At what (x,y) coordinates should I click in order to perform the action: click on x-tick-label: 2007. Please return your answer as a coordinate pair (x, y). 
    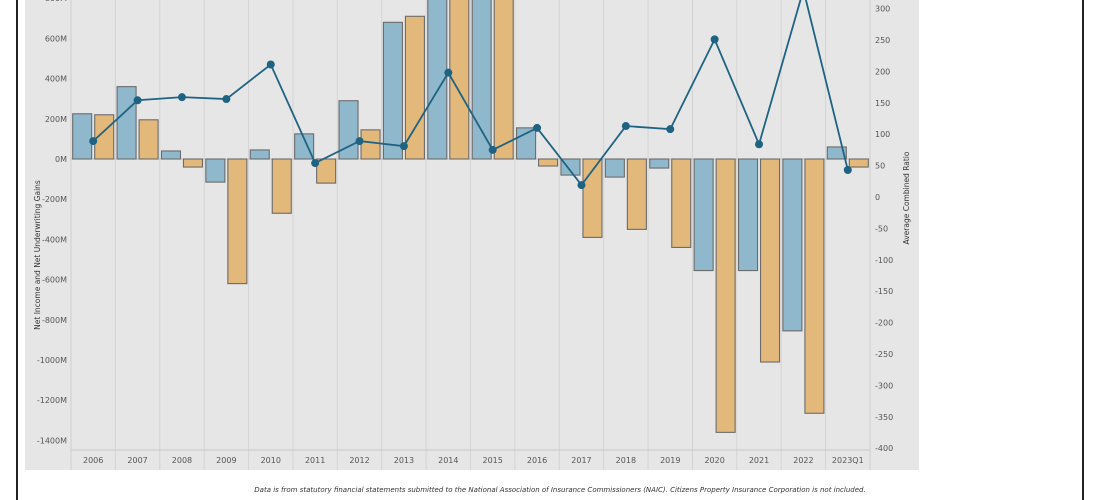
    Looking at the image, I should click on (137, 460).